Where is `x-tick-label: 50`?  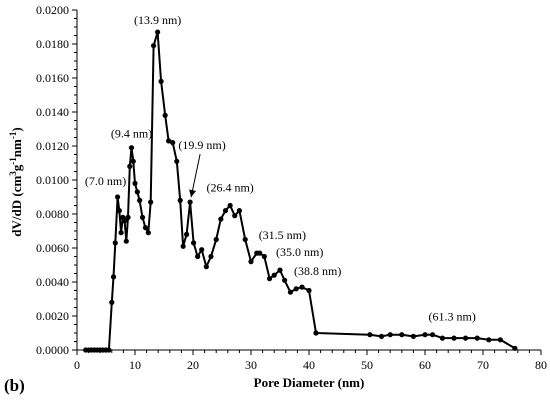
x-tick-label: 50 is located at coordinates (367, 365).